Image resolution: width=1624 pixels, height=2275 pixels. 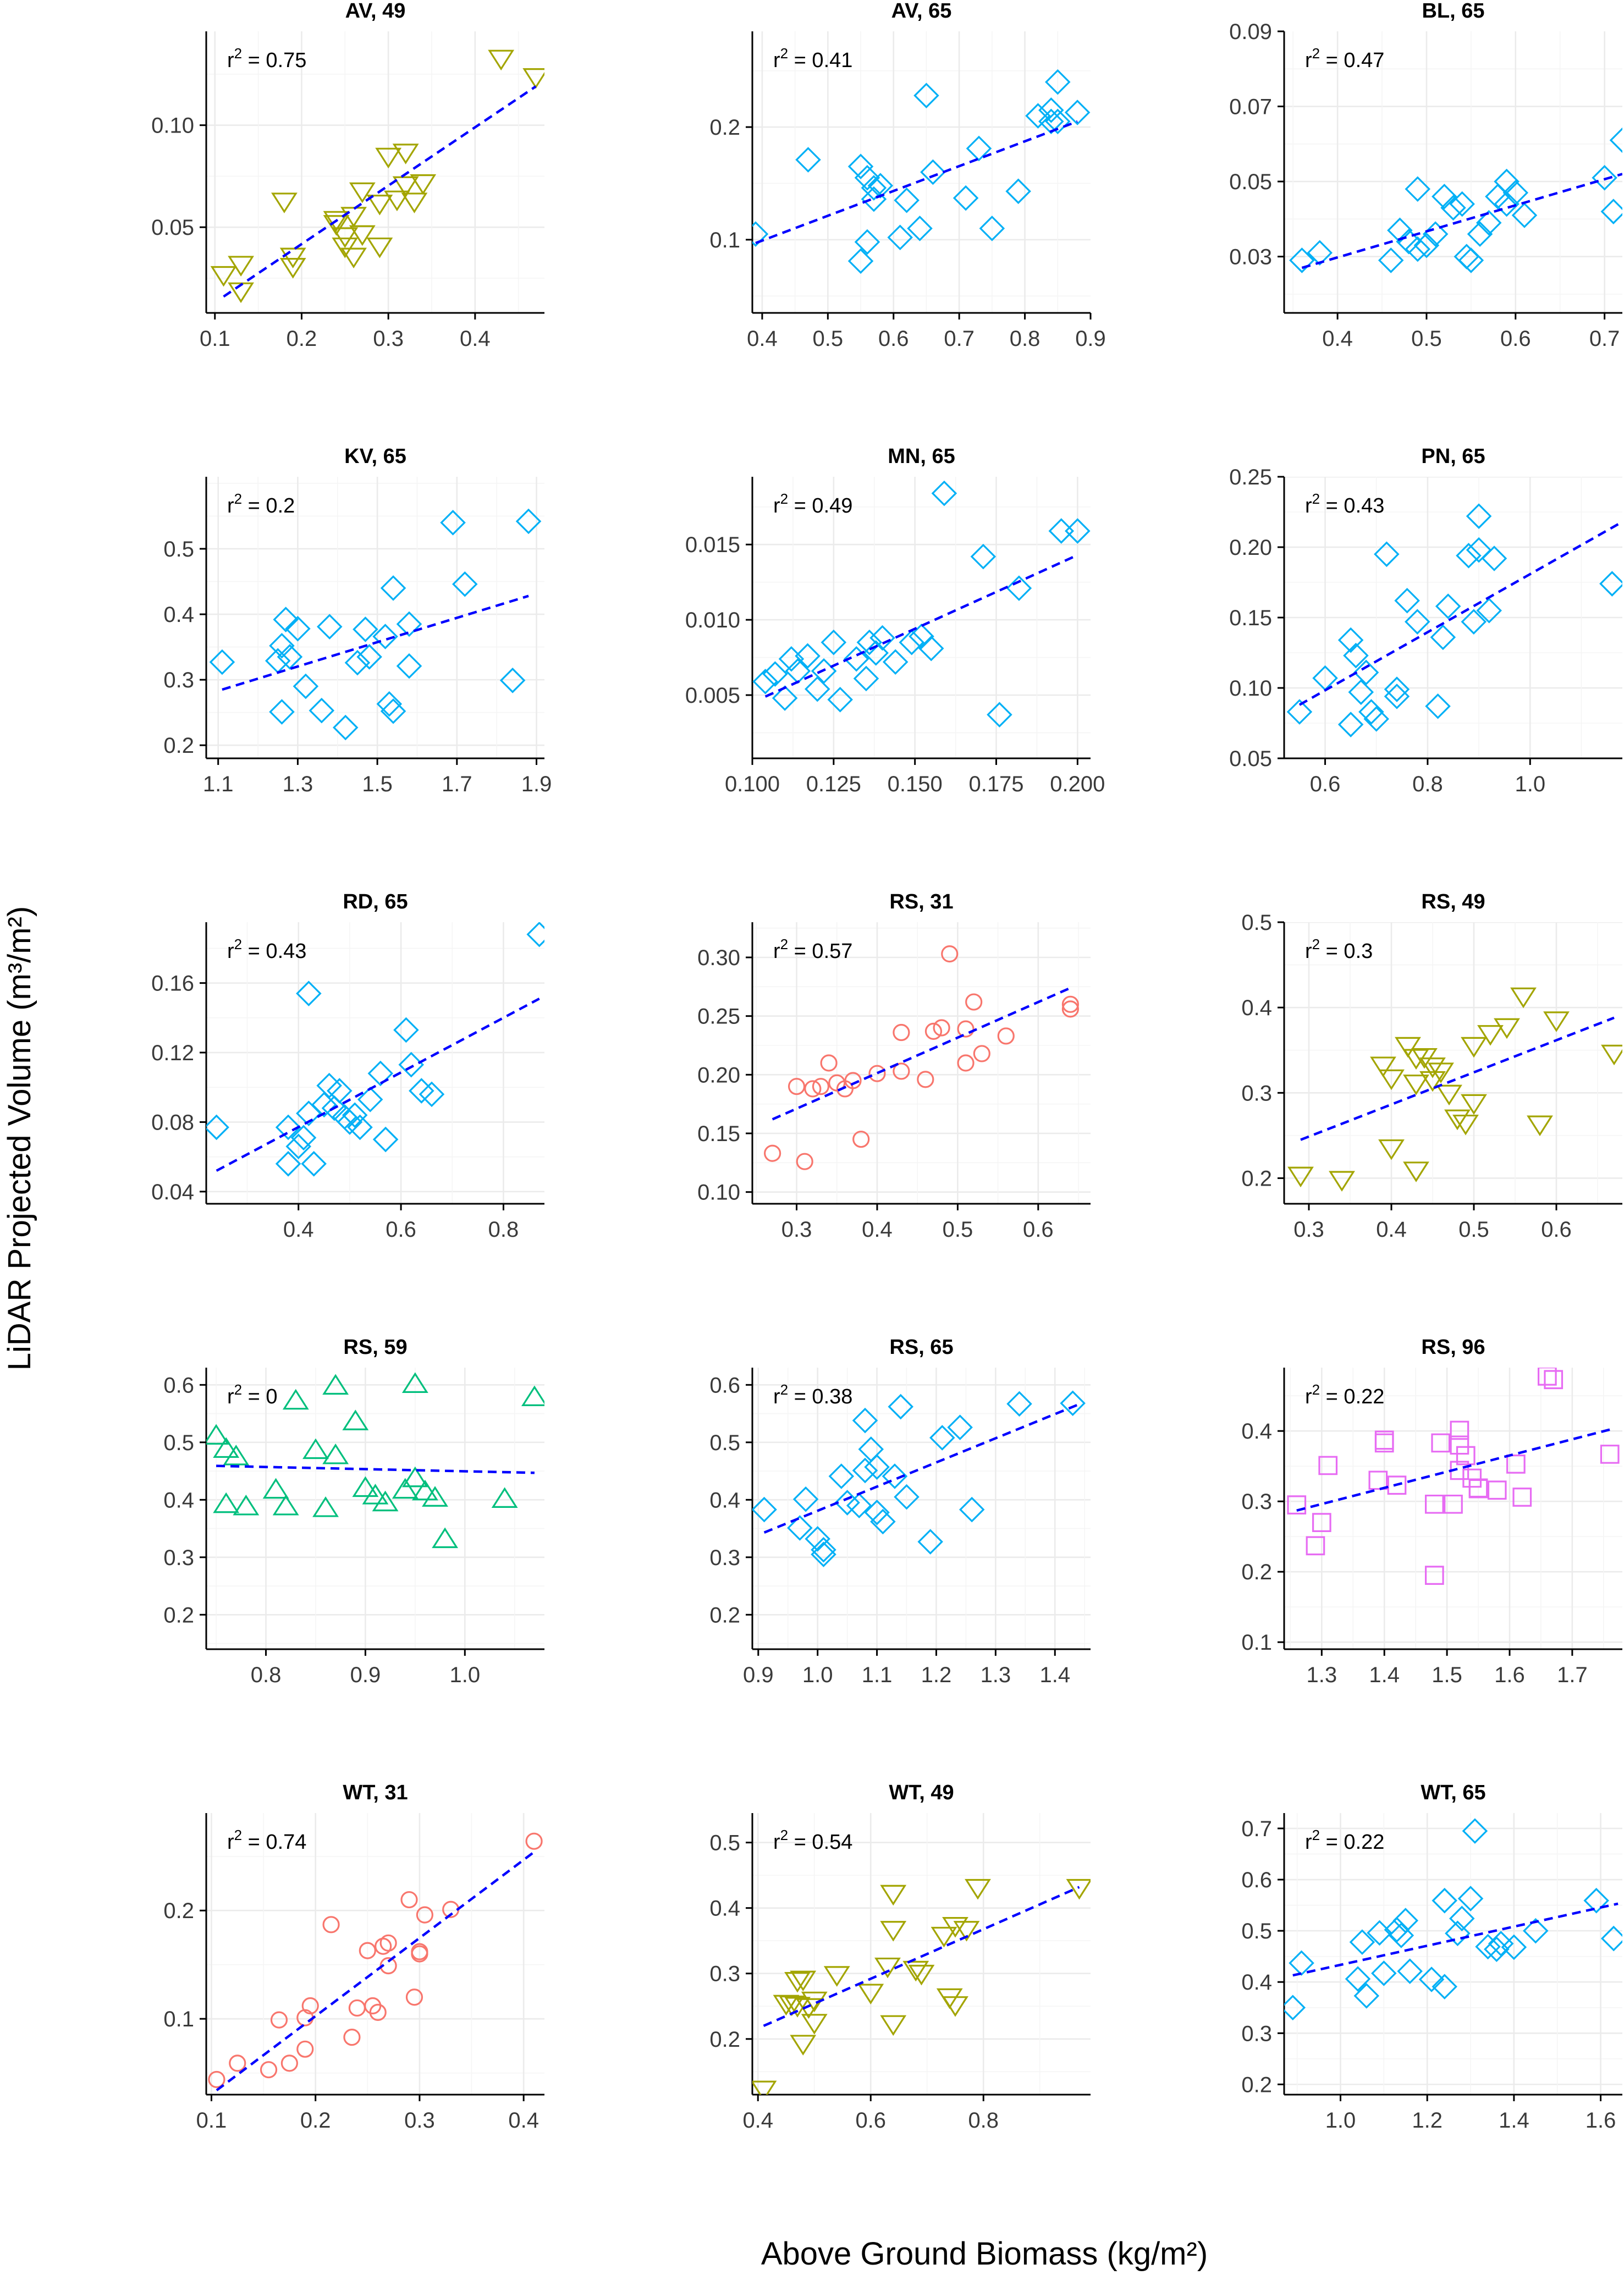 I want to click on r-squared-label: r2 = 0.47, so click(x=1344, y=58).